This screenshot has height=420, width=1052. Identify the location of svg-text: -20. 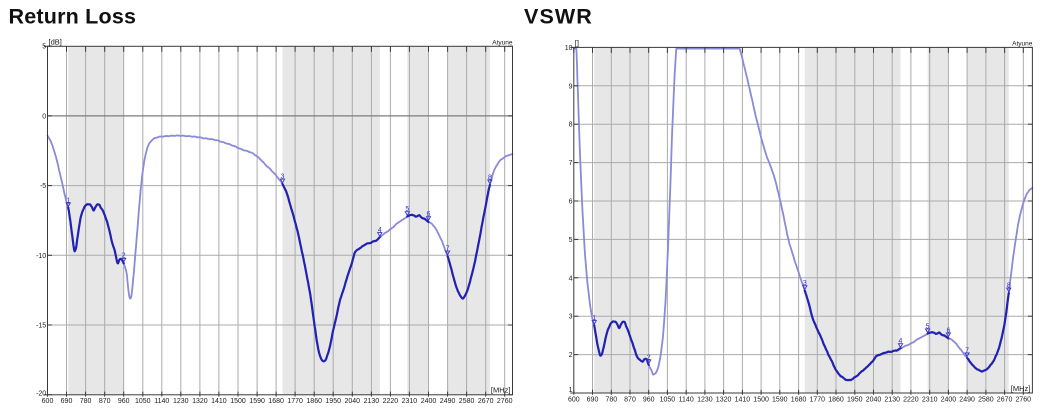
(41, 394).